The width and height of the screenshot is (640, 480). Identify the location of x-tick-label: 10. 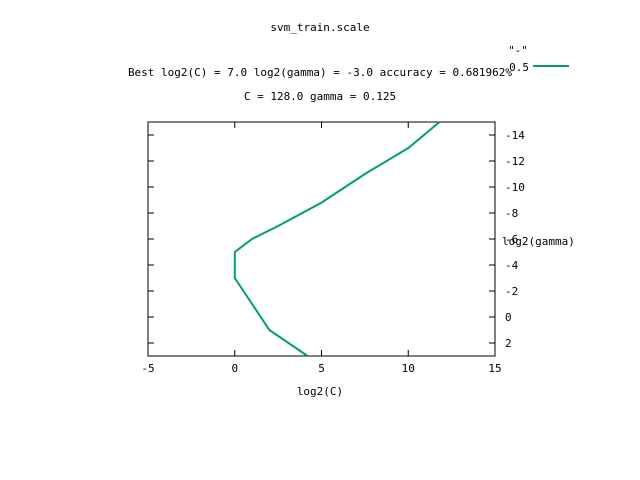
(408, 368).